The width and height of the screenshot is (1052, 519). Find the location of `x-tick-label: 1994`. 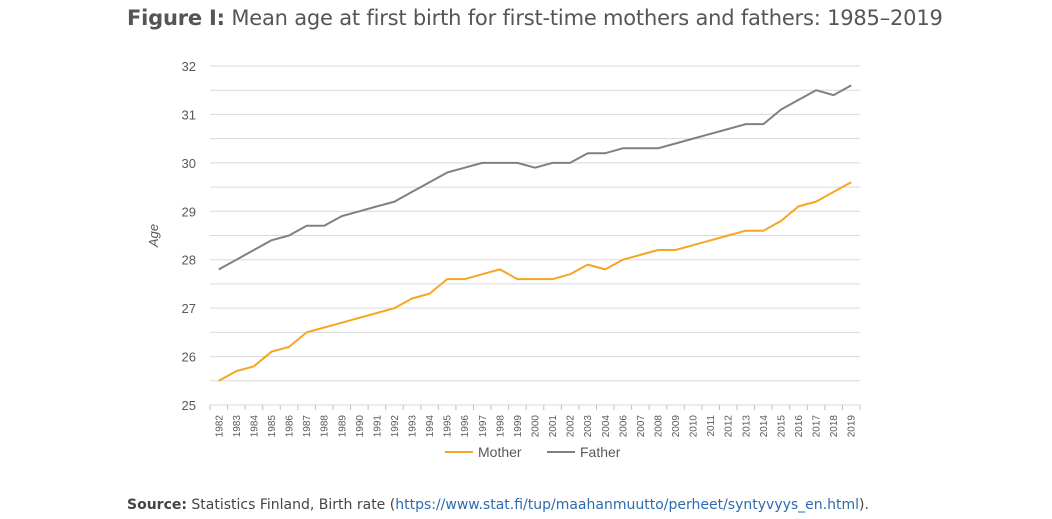

x-tick-label: 1994 is located at coordinates (430, 426).